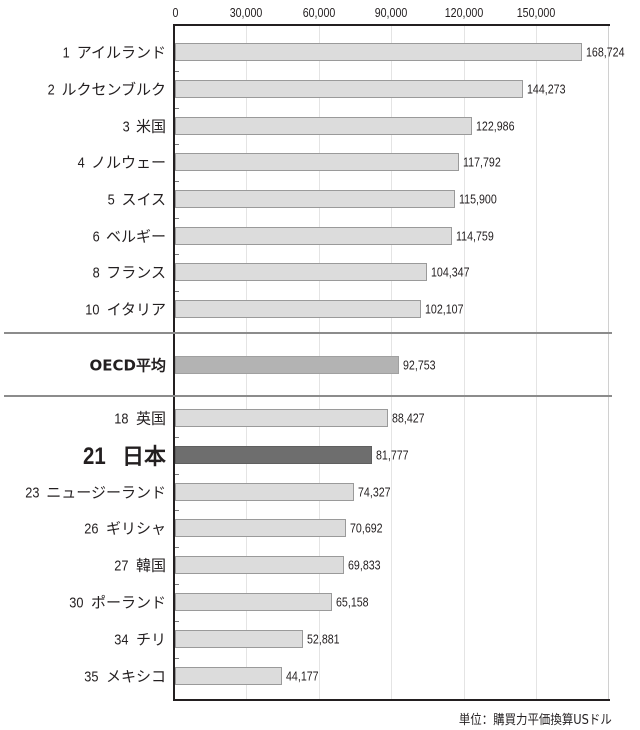  I want to click on y-axis-line, so click(174, 362).